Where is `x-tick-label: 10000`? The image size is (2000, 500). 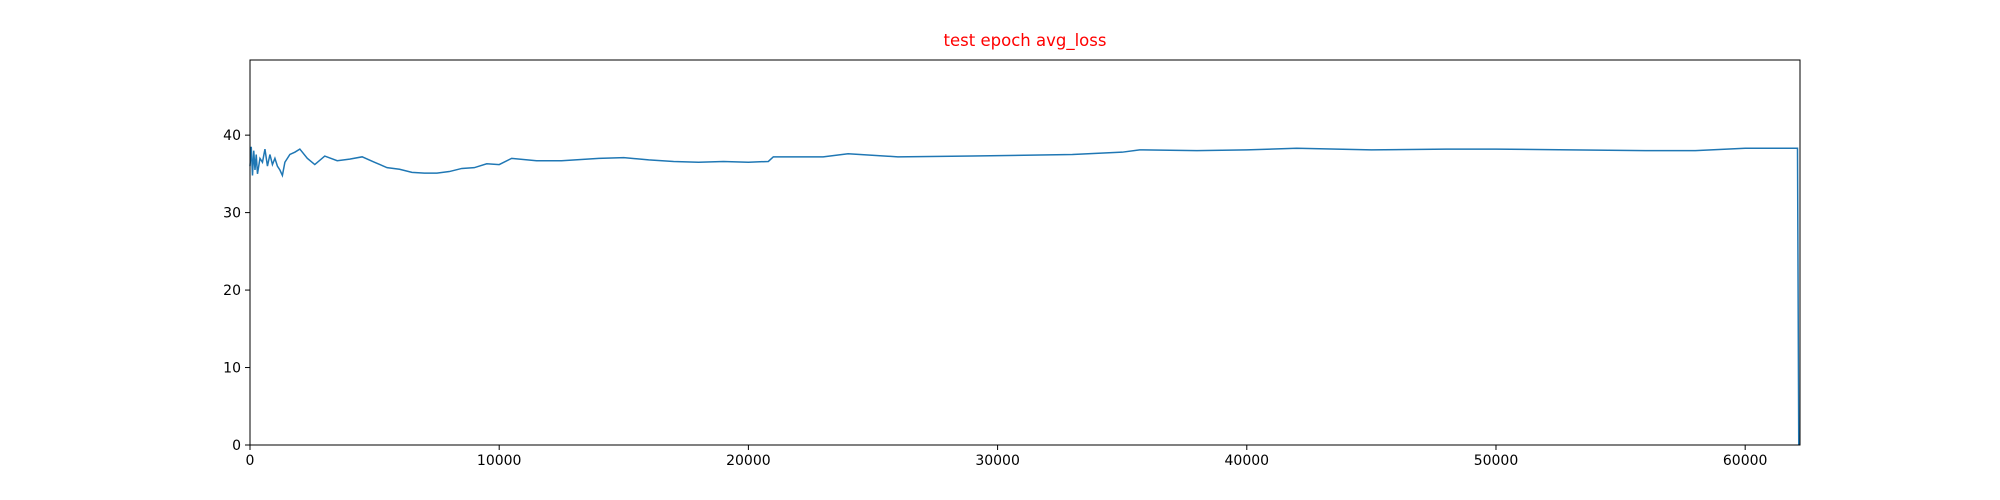
x-tick-label: 10000 is located at coordinates (499, 461).